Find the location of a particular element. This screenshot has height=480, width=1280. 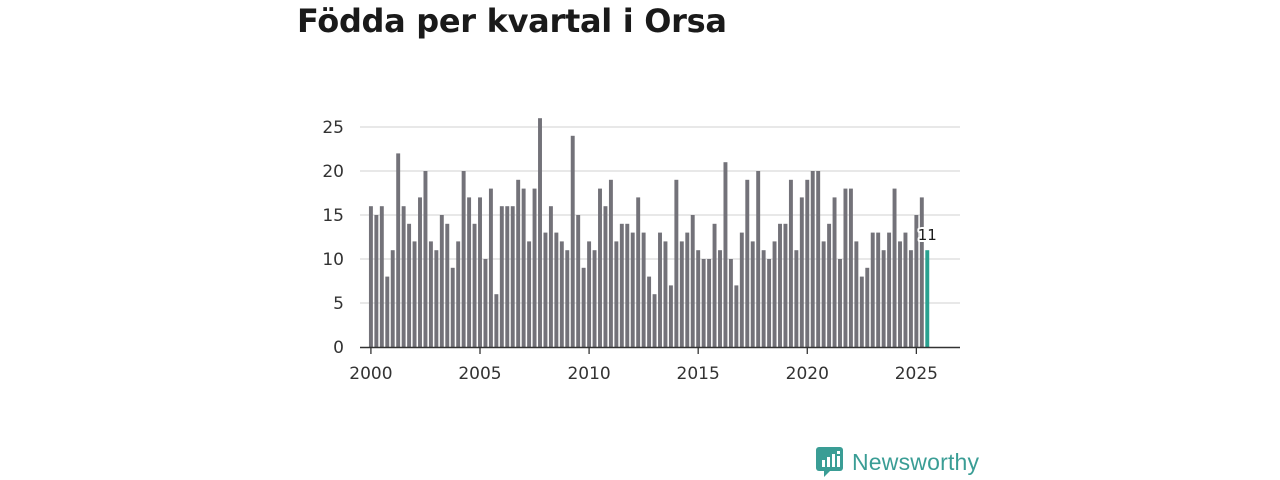

chart-title: Födda per kvartal i Orsa is located at coordinates (512, 21).